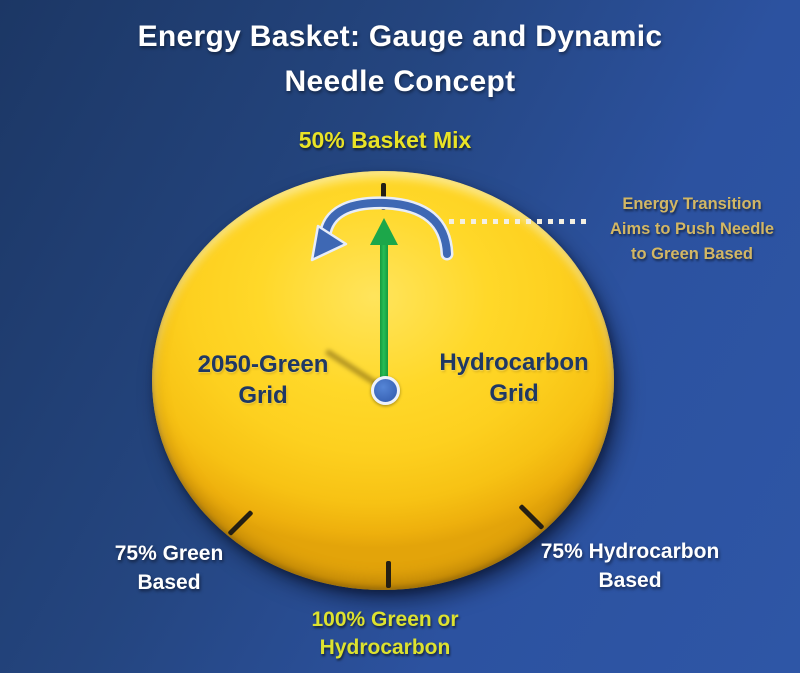 The width and height of the screenshot is (800, 673). I want to click on page-title-line-2: Needle Concept, so click(400, 81).